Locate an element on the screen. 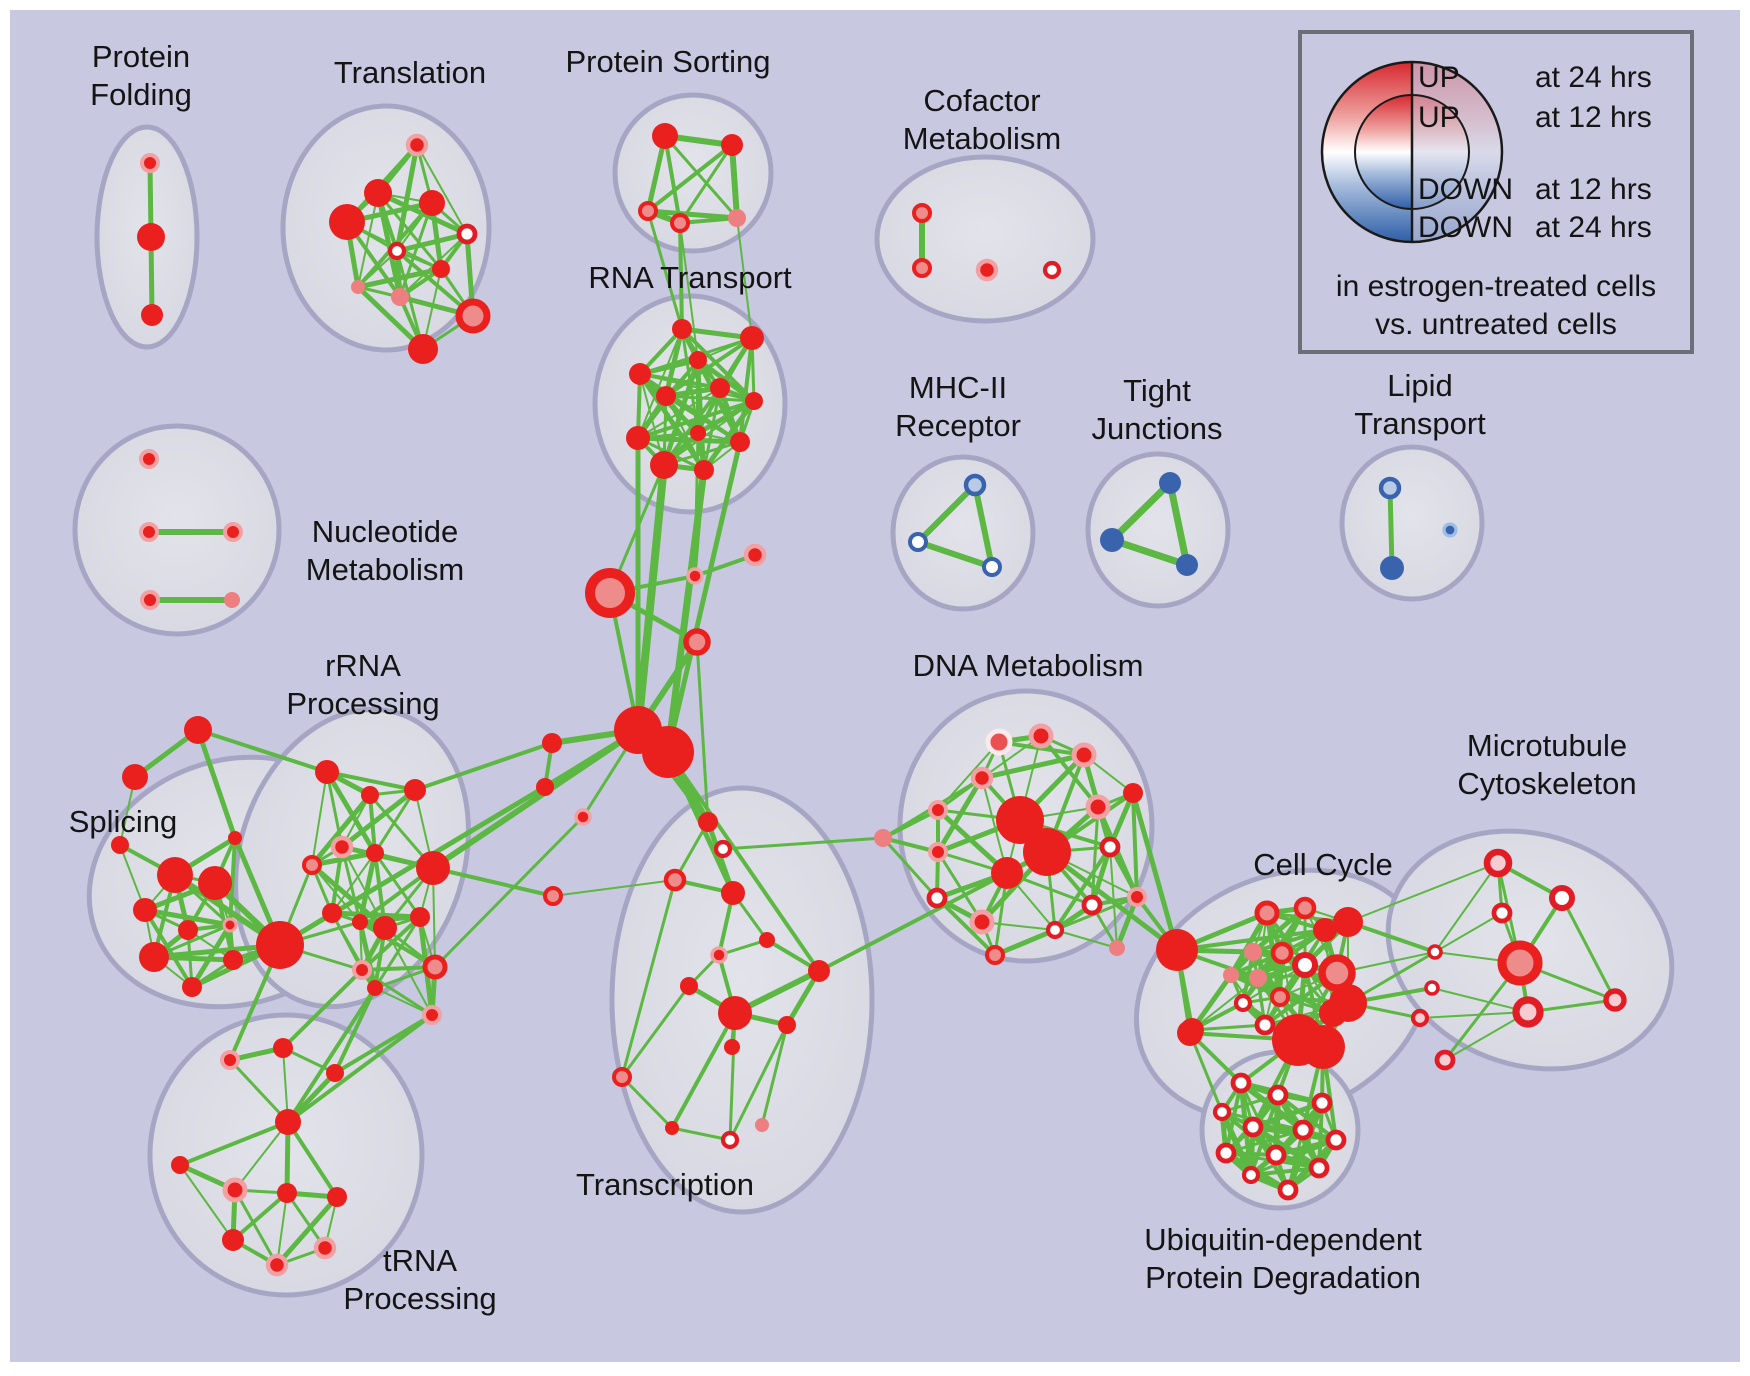 The height and width of the screenshot is (1376, 1750). legend-glyph is located at coordinates (1412, 152).